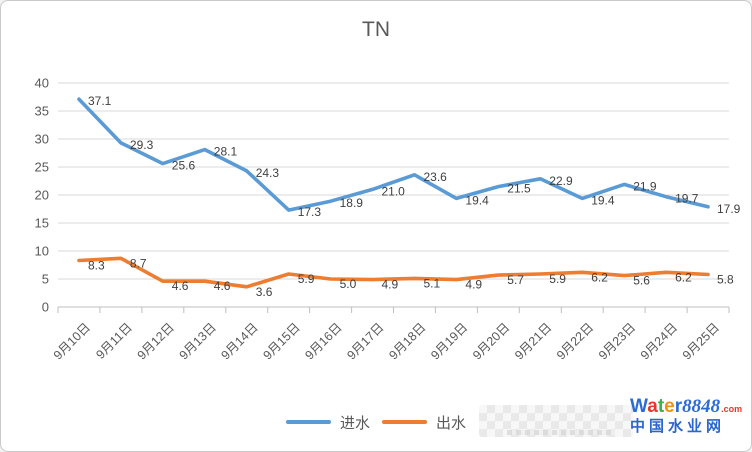  Describe the element at coordinates (515, 280) in the screenshot. I see `data-label: 5.7` at that location.